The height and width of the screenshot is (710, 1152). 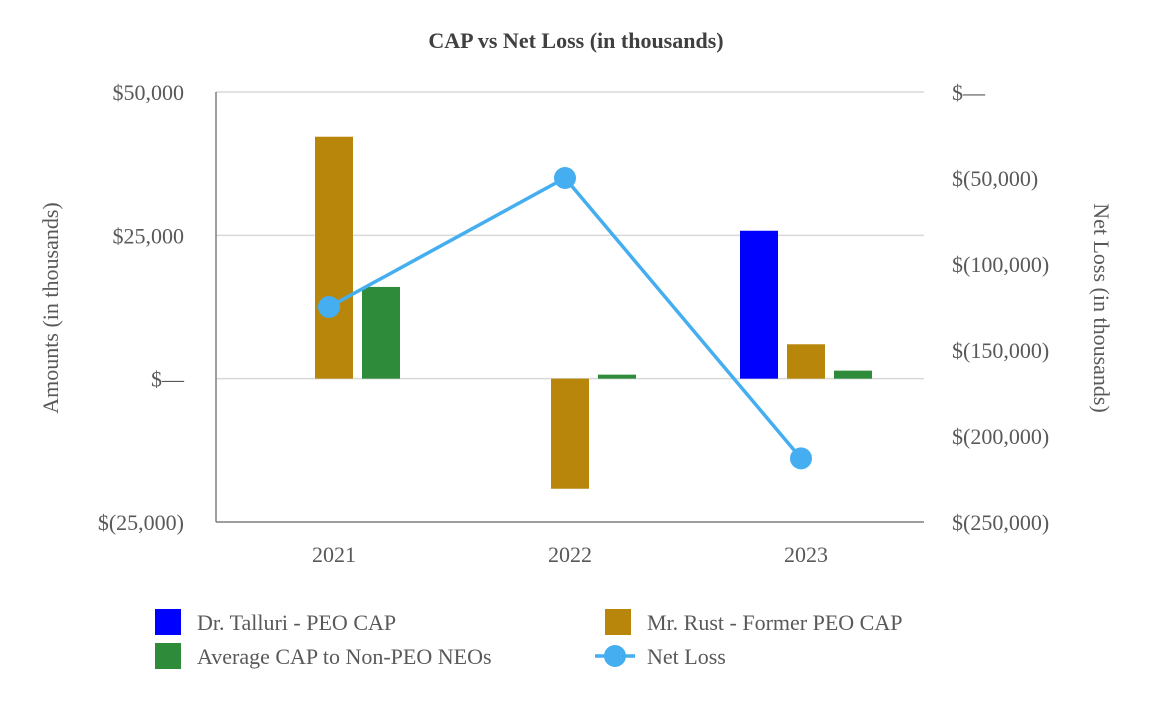 I want to click on legend-item: Net Loss, so click(x=660, y=656).